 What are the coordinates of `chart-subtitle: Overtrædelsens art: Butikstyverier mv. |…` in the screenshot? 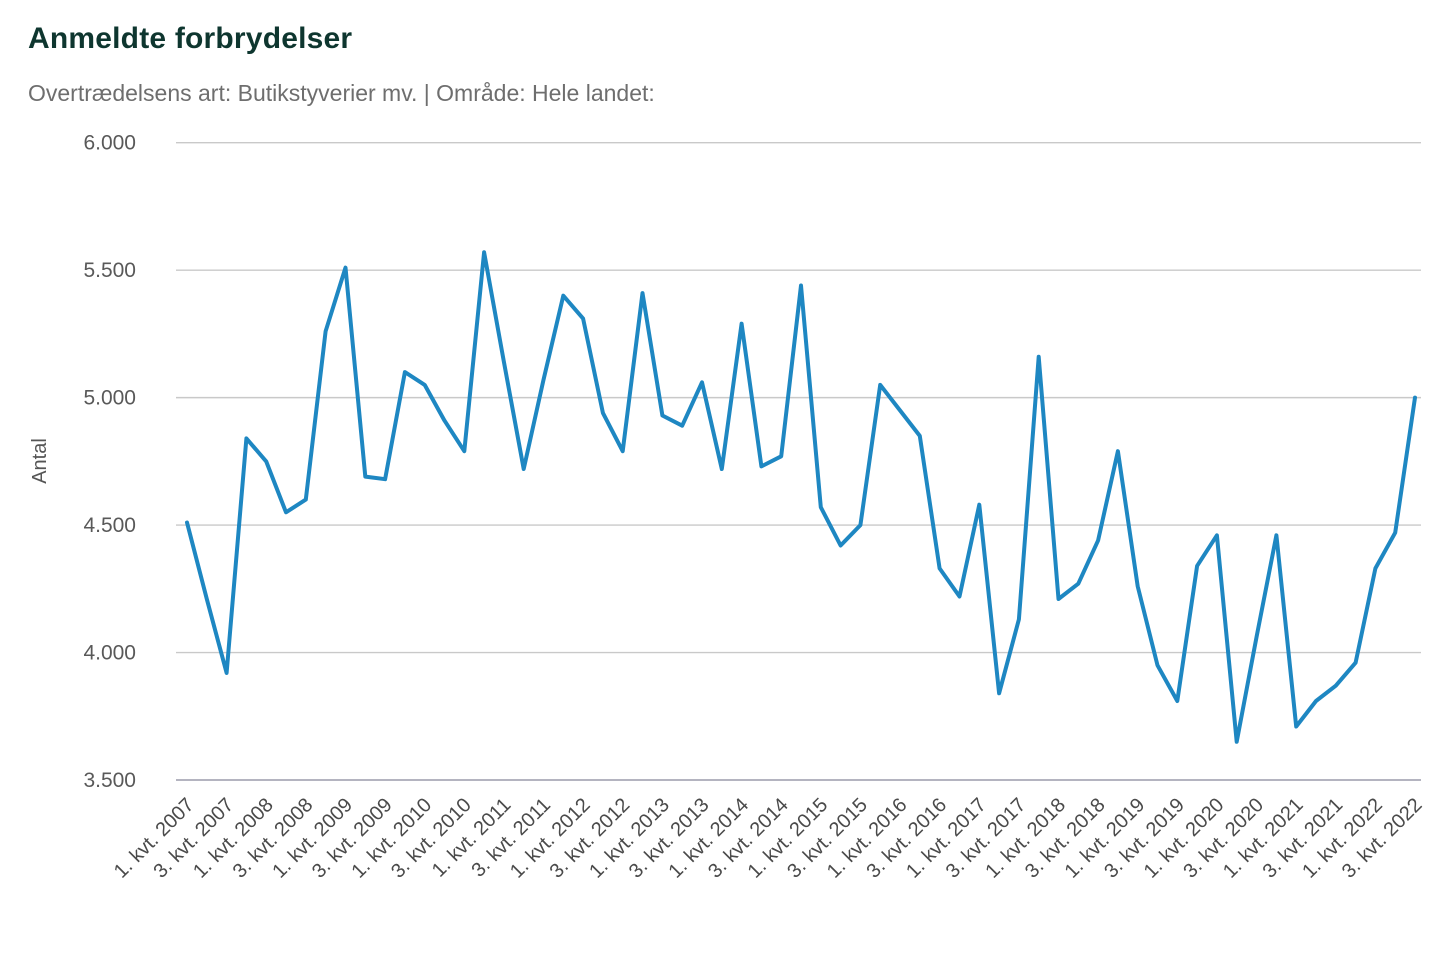 It's located at (341, 93).